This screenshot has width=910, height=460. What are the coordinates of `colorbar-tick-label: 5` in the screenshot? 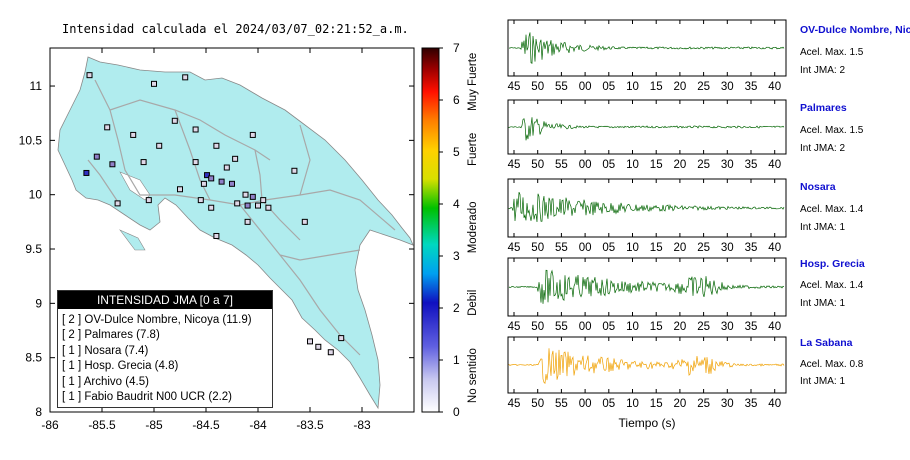 It's located at (456, 152).